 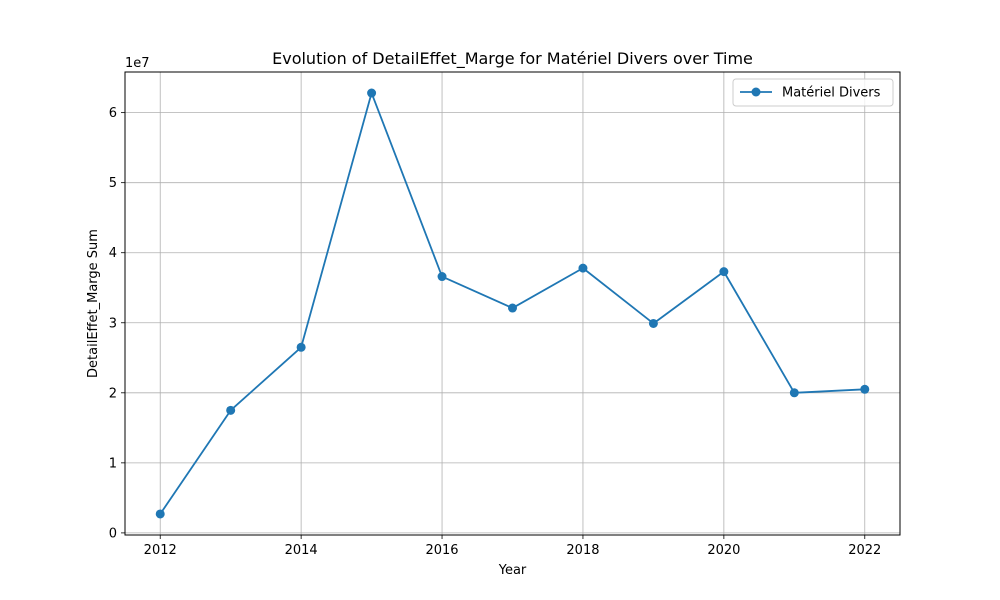 What do you see at coordinates (831, 93) in the screenshot?
I see `legend-label: Matériel Divers` at bounding box center [831, 93].